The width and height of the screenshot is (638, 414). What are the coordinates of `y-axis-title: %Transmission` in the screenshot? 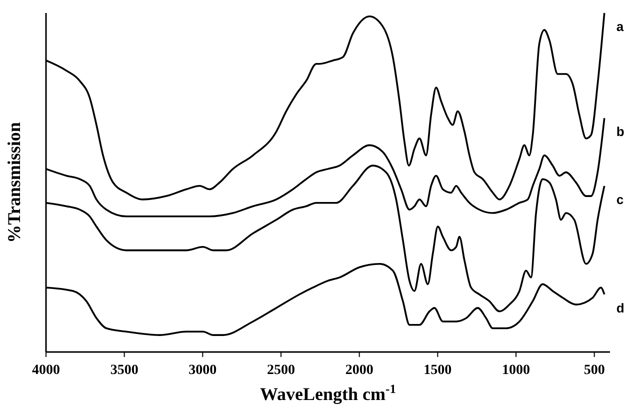 It's located at (14, 182).